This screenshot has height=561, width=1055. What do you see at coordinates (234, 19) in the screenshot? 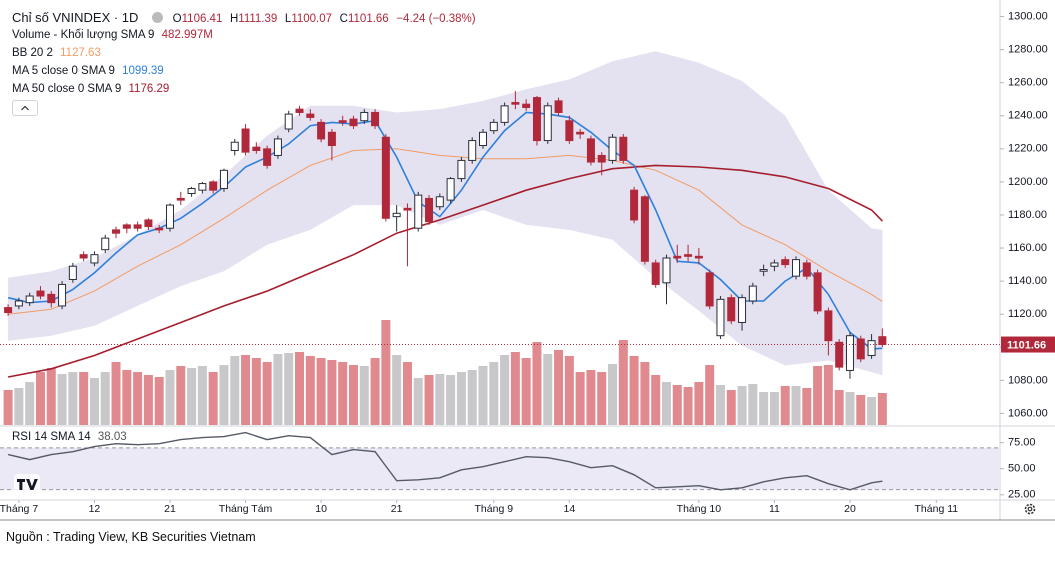
I see `ohlc-prefix: H` at bounding box center [234, 19].